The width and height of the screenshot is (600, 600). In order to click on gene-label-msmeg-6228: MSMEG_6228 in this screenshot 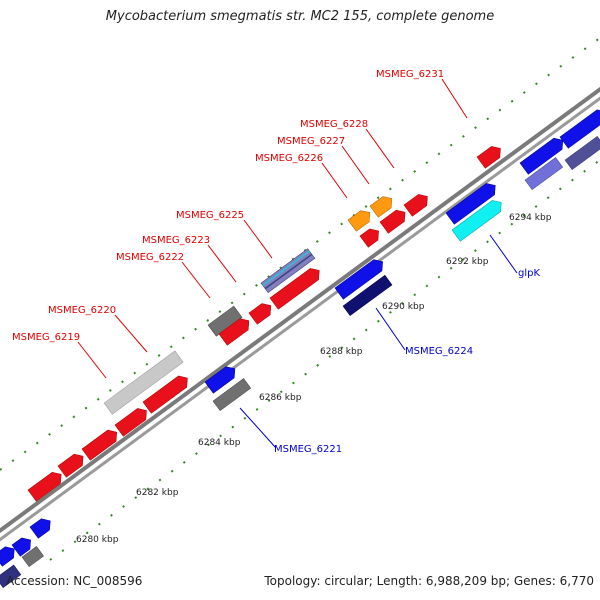, I will do `click(334, 124)`.